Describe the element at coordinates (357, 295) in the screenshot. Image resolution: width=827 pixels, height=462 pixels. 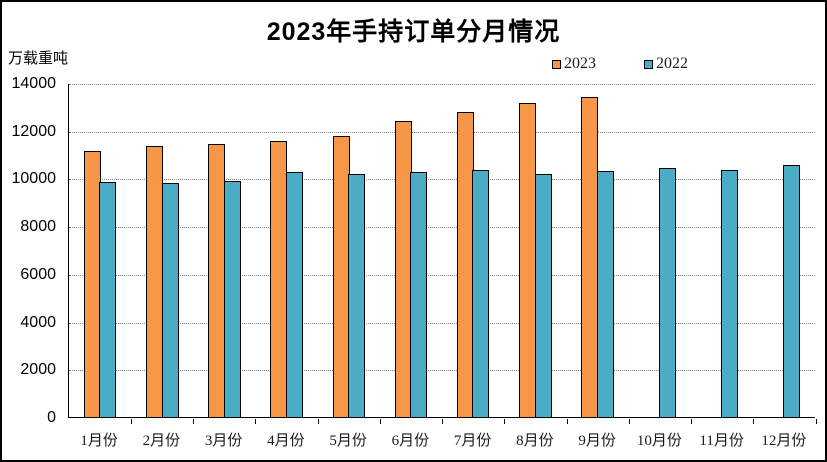
I see `bar-2022-5月份` at that location.